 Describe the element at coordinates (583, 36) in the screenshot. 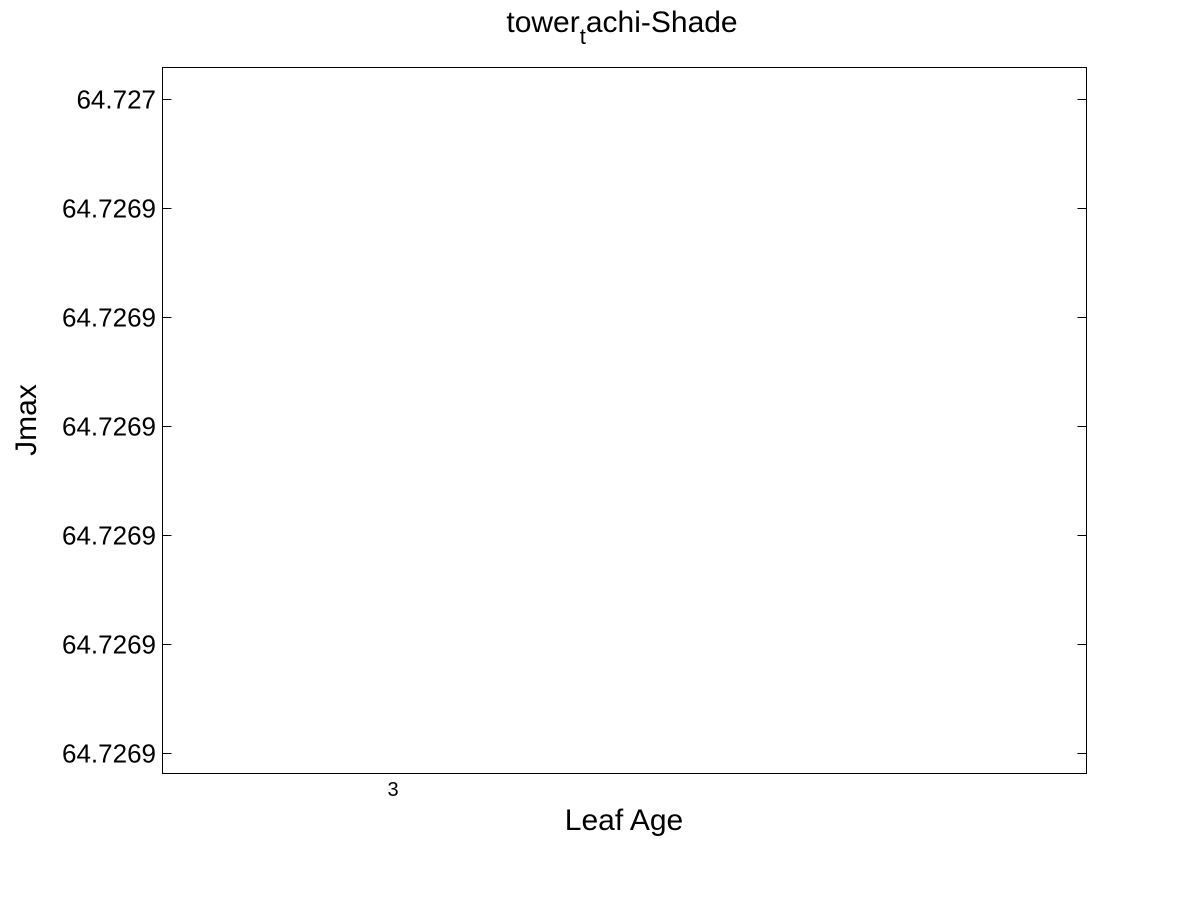

I see `chart-title-subscript: t` at that location.